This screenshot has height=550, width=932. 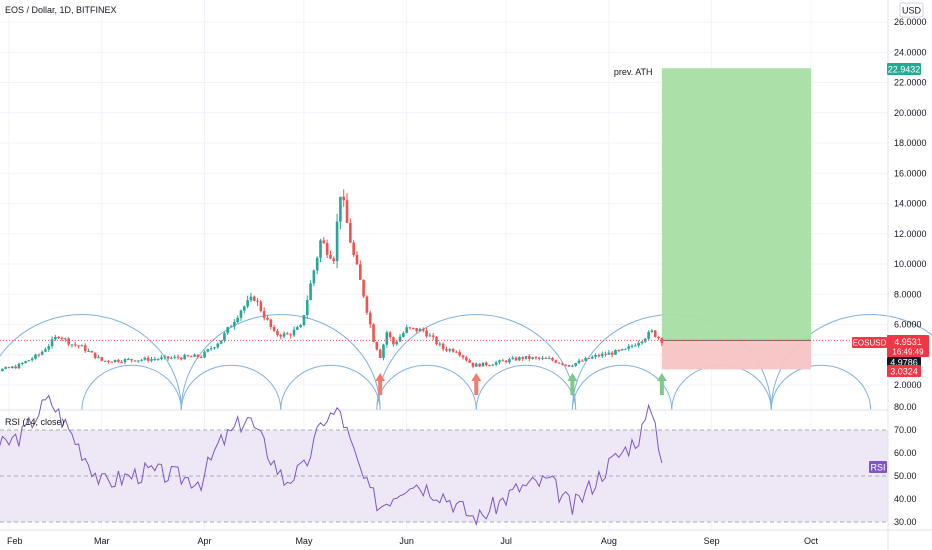 What do you see at coordinates (572, 384) in the screenshot?
I see `signal-arrow-icon` at bounding box center [572, 384].